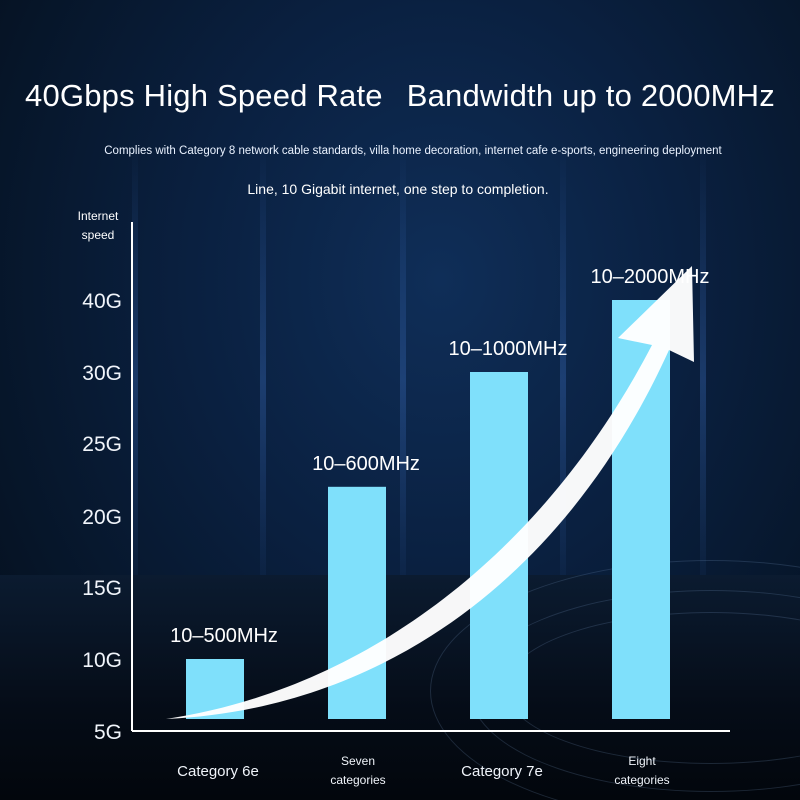 This screenshot has width=800, height=800. I want to click on x-category-label: Category 7e, so click(502, 771).